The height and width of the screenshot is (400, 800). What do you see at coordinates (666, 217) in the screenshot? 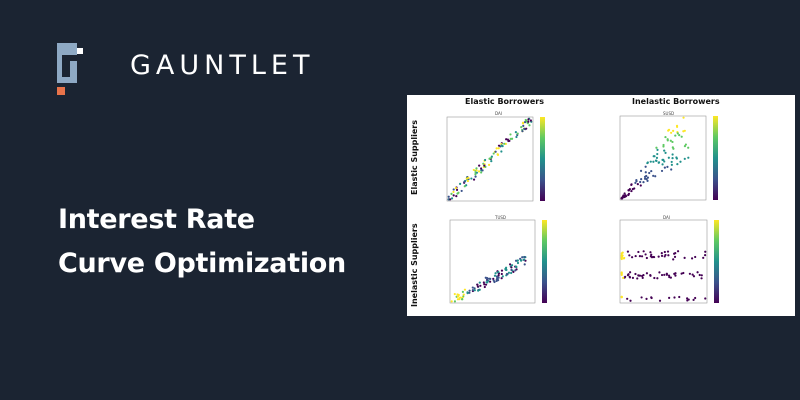
I see `subplot-title: DAI` at bounding box center [666, 217].